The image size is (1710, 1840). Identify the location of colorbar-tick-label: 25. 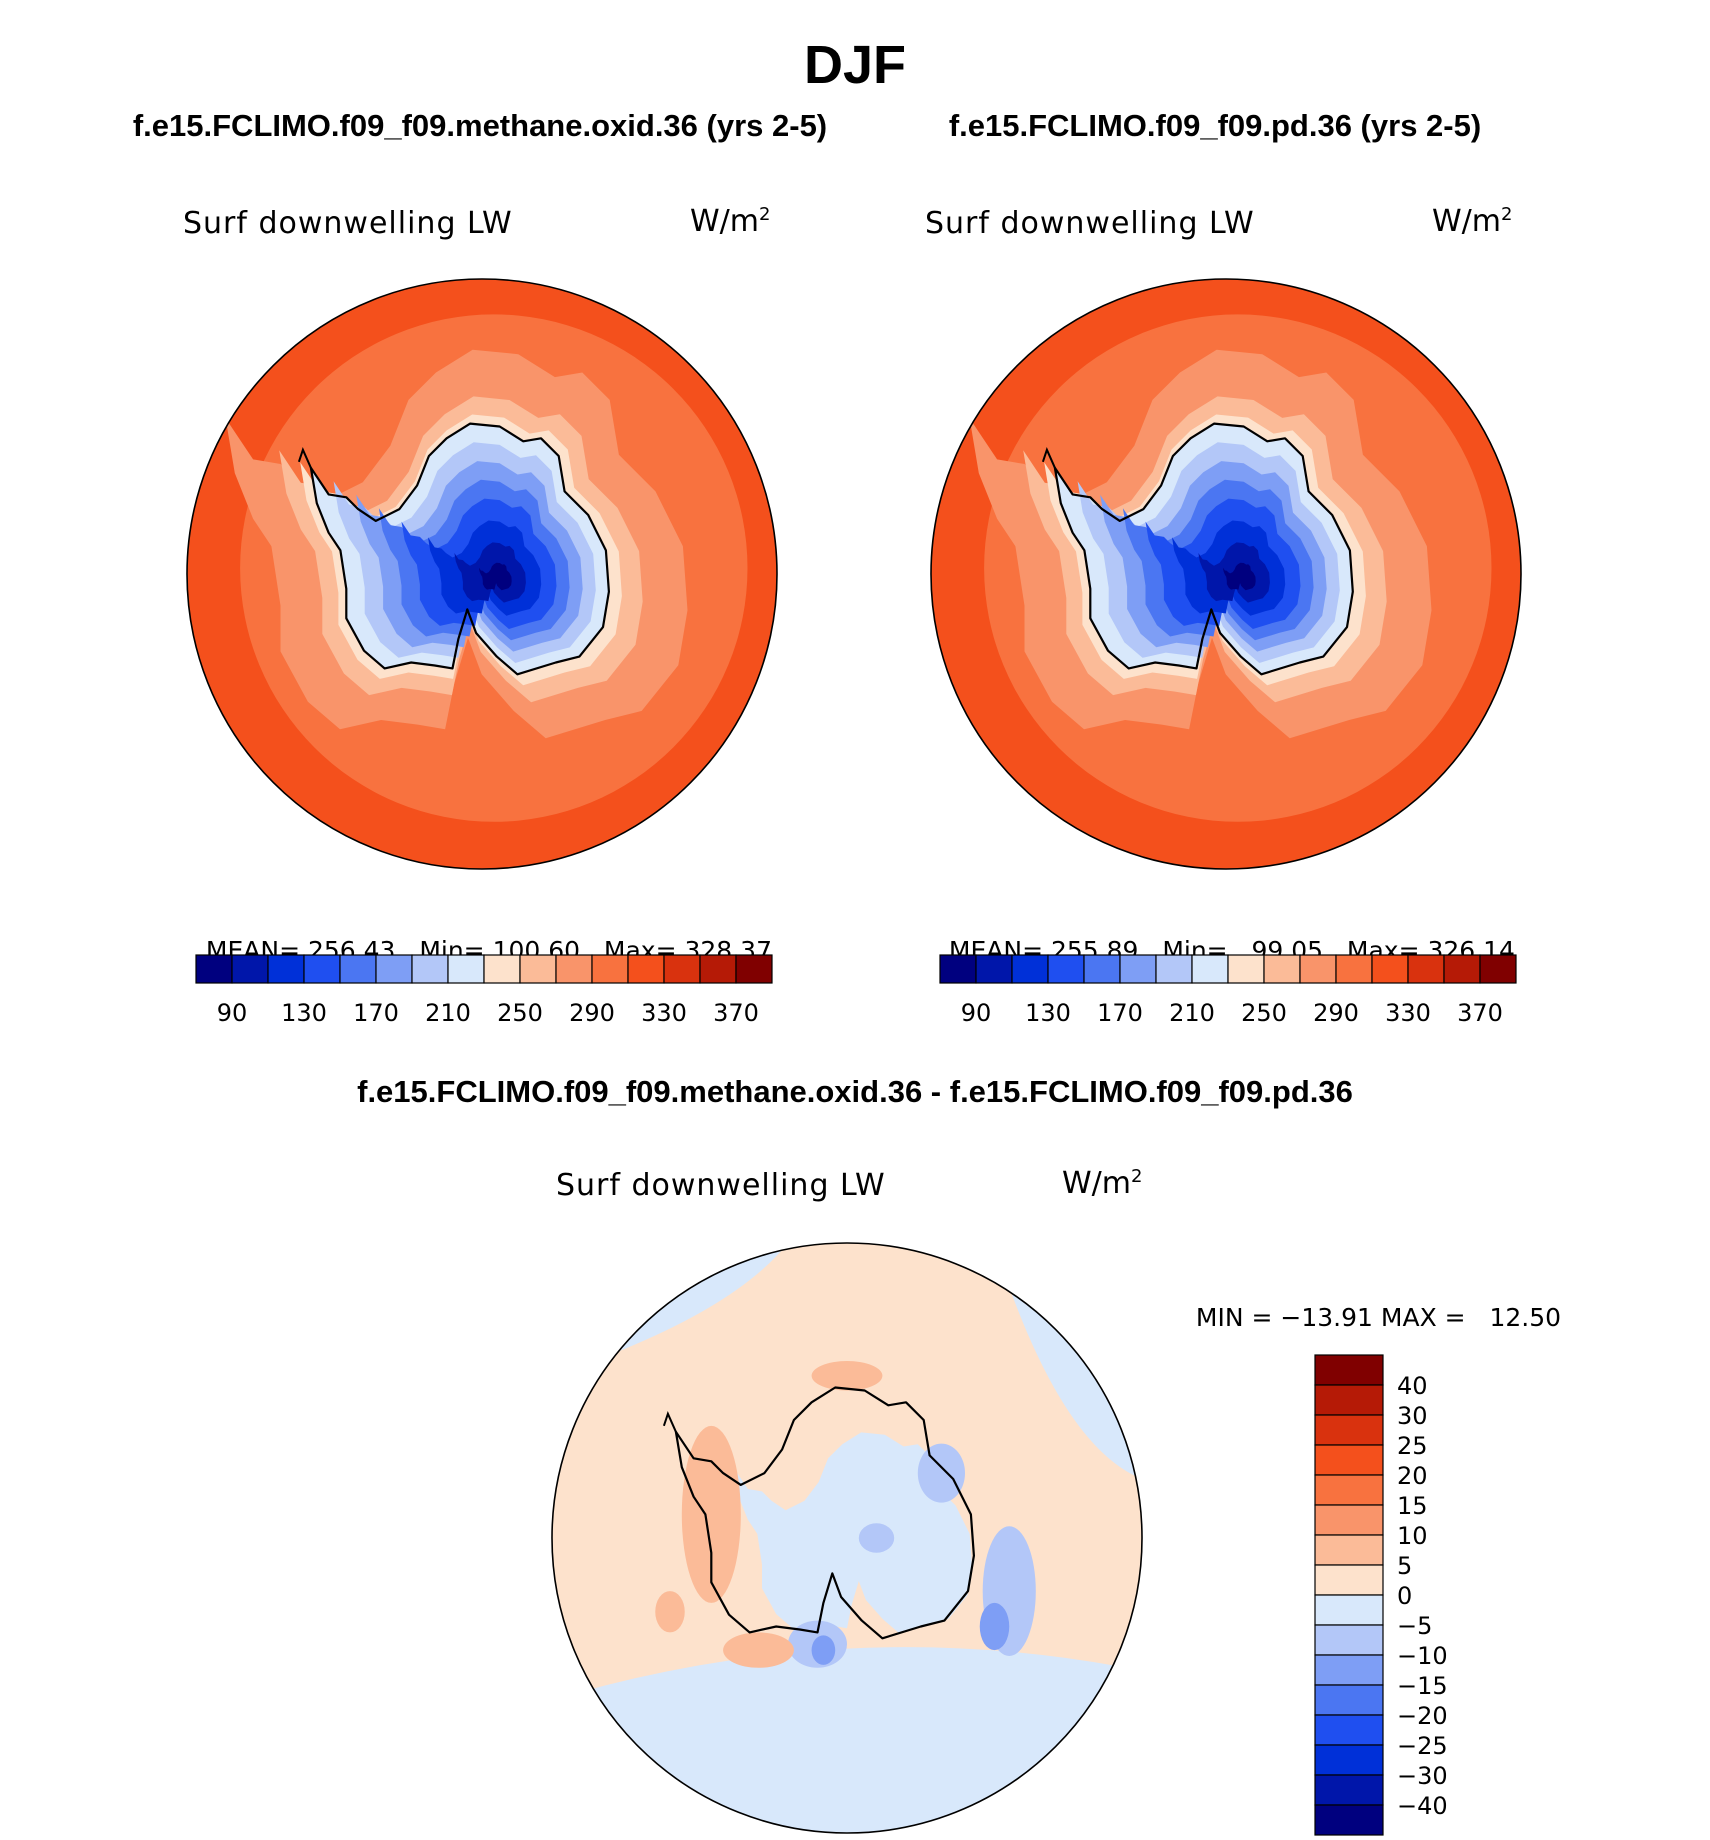
(1412, 1446).